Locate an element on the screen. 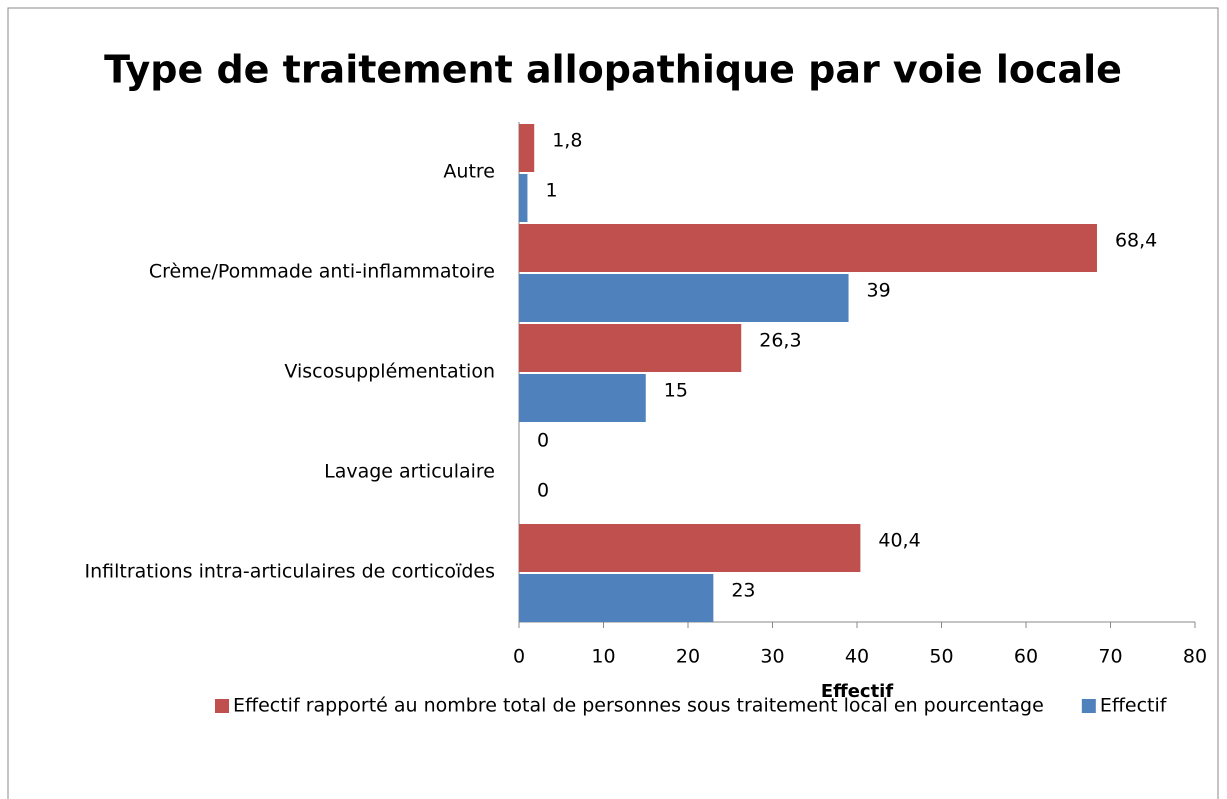 The image size is (1227, 799). x-tick-label: 50 is located at coordinates (941, 657).